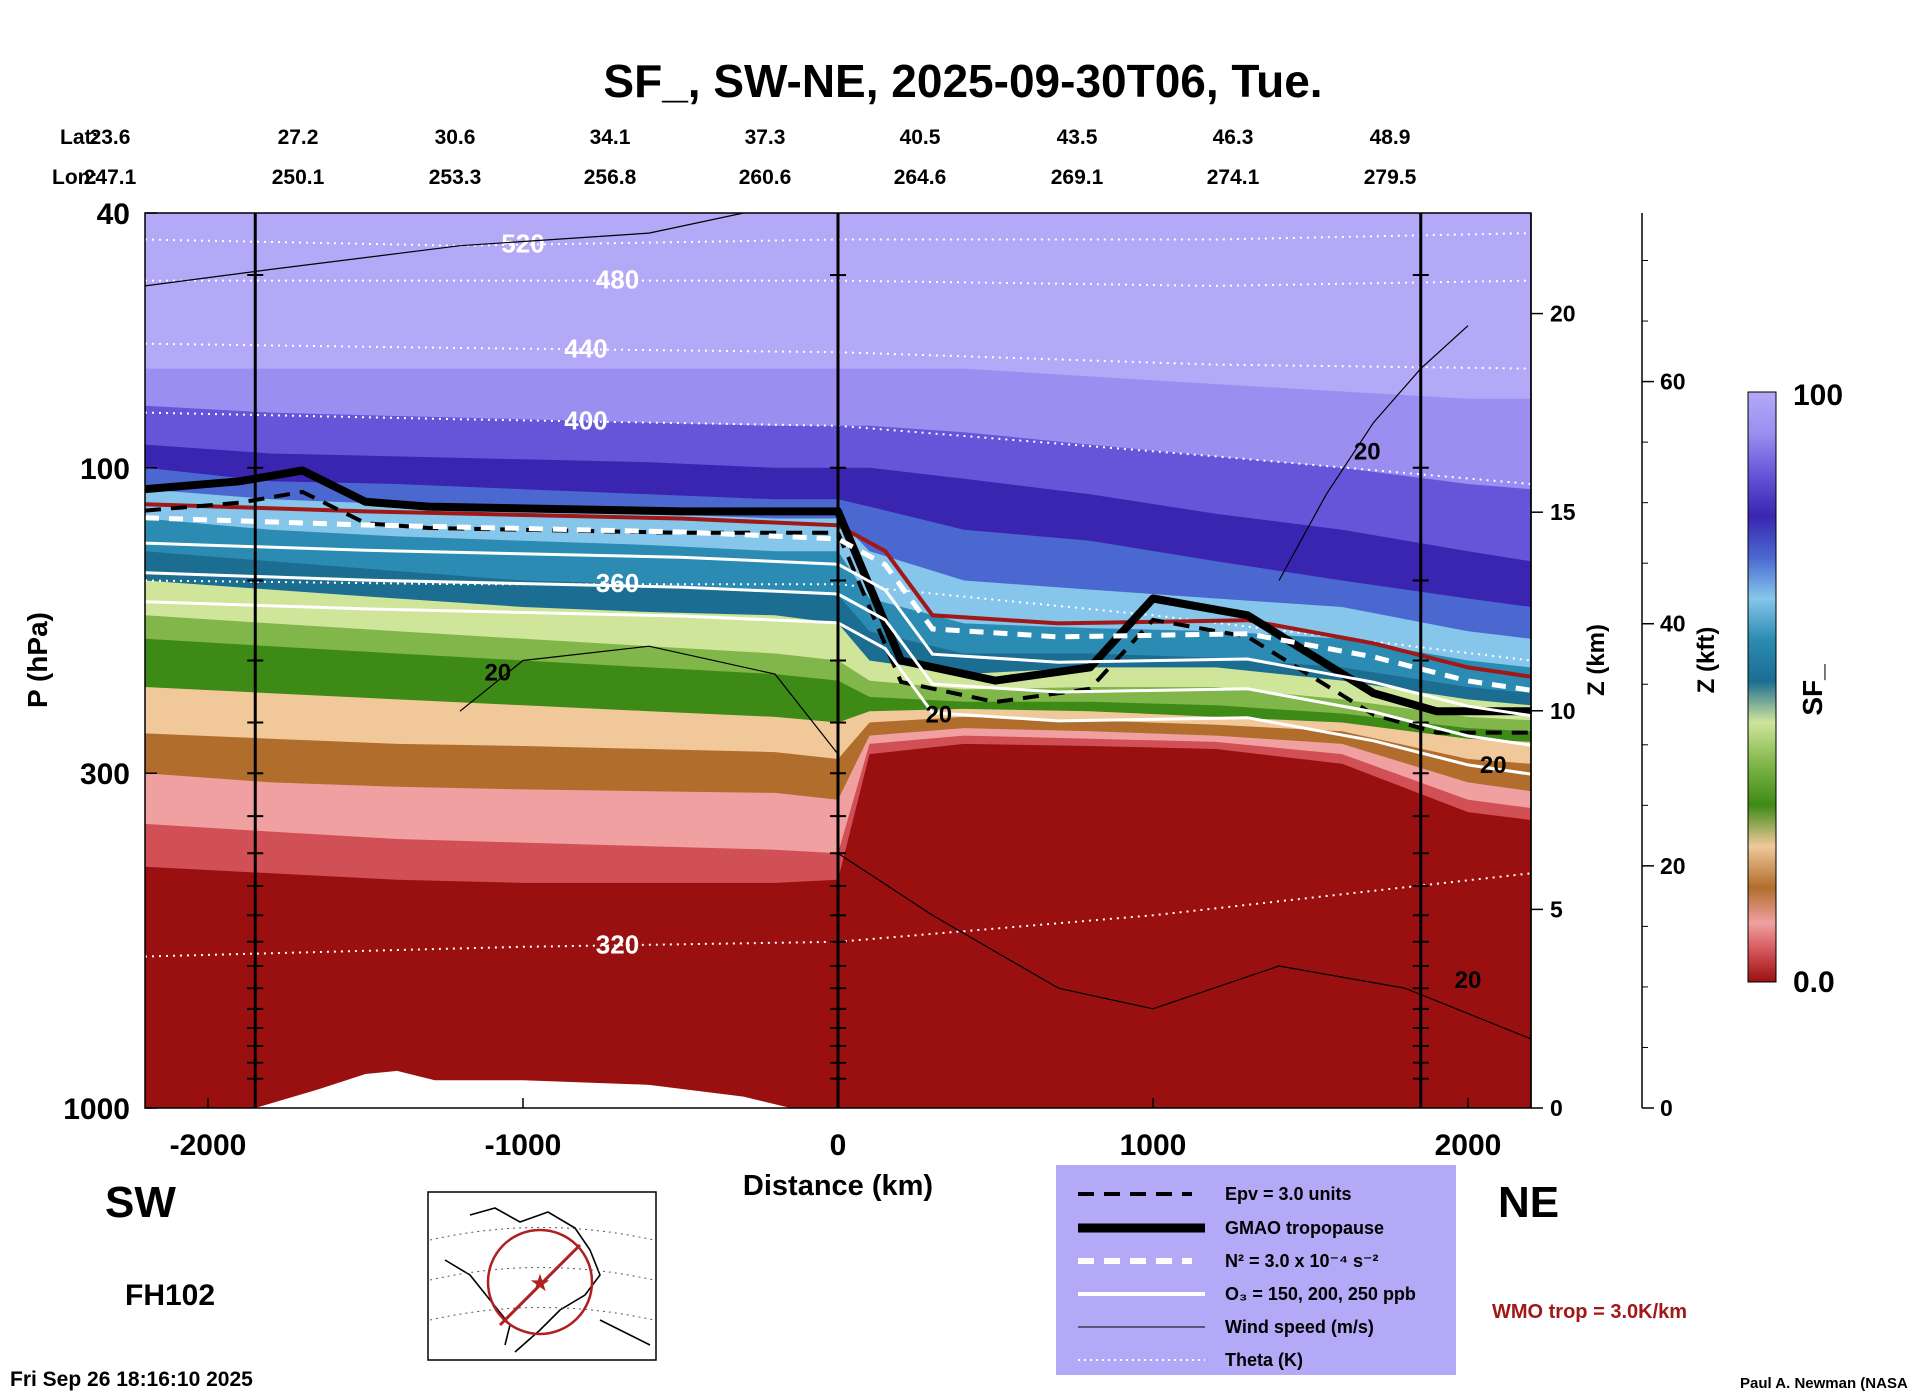 Image resolution: width=1926 pixels, height=1394 pixels. Describe the element at coordinates (113, 214) in the screenshot. I see `y-tick-label: 40` at that location.